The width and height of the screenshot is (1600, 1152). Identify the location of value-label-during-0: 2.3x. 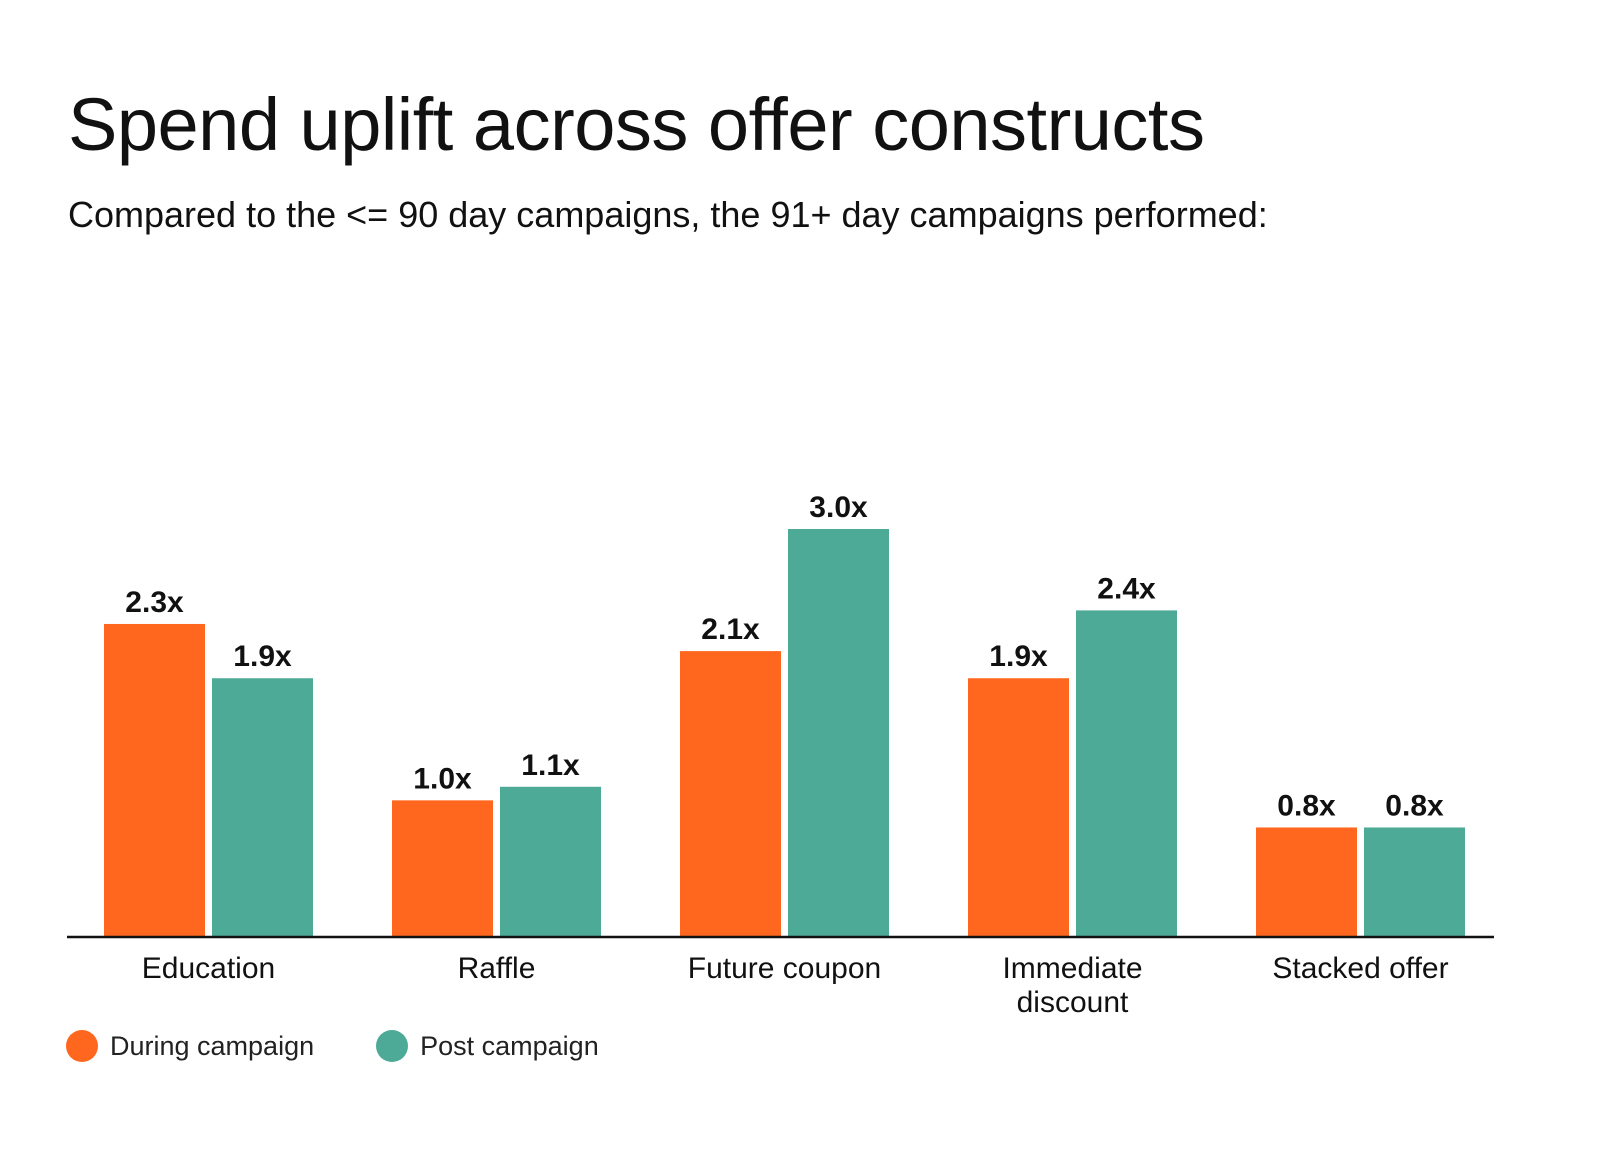
(154, 602).